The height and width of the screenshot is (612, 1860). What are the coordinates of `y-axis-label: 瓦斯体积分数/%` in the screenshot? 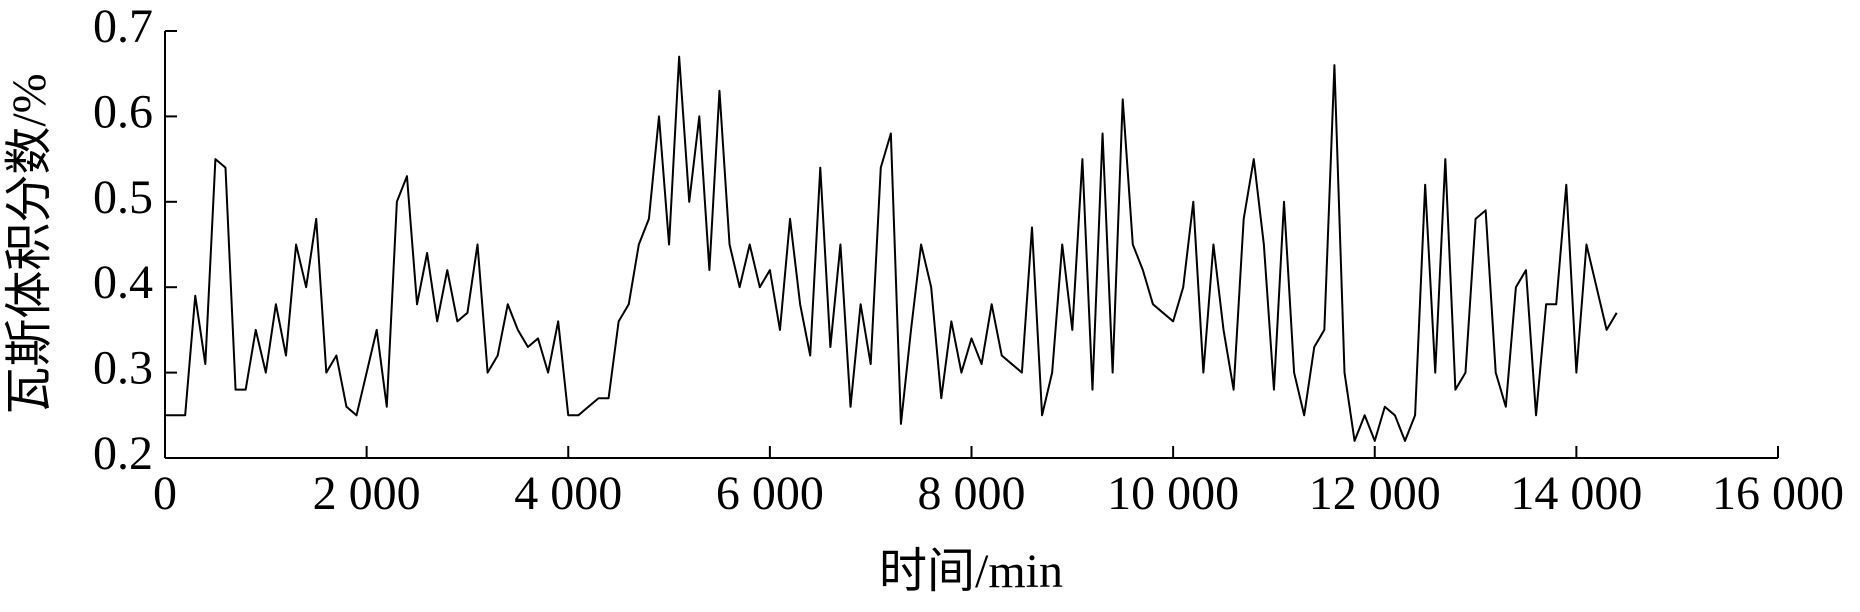 It's located at (29, 243).